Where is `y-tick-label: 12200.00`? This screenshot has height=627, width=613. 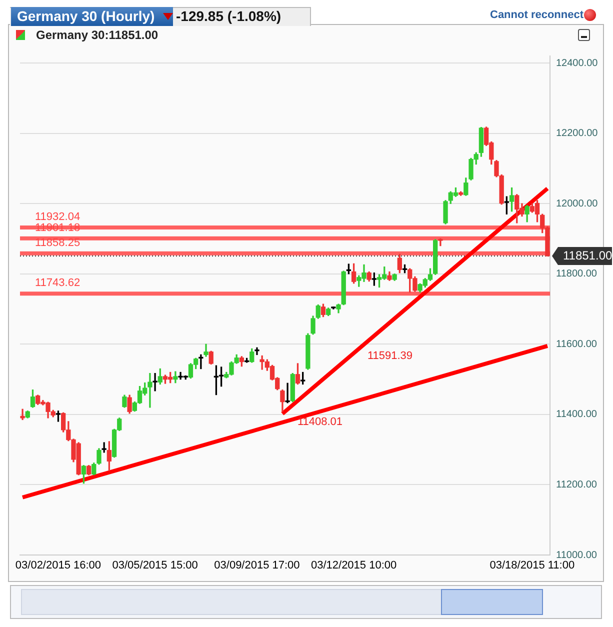
y-tick-label: 12200.00 is located at coordinates (577, 134).